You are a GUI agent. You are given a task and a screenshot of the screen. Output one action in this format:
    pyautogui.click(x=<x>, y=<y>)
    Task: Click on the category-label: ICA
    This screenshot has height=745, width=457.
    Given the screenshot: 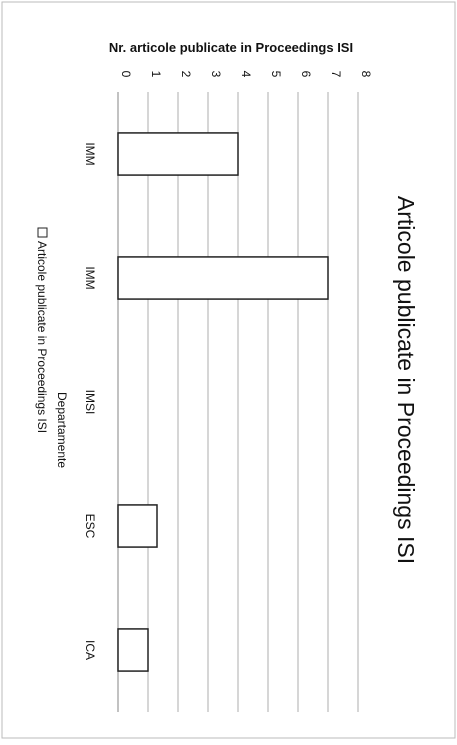 What is the action you would take?
    pyautogui.click(x=90, y=650)
    